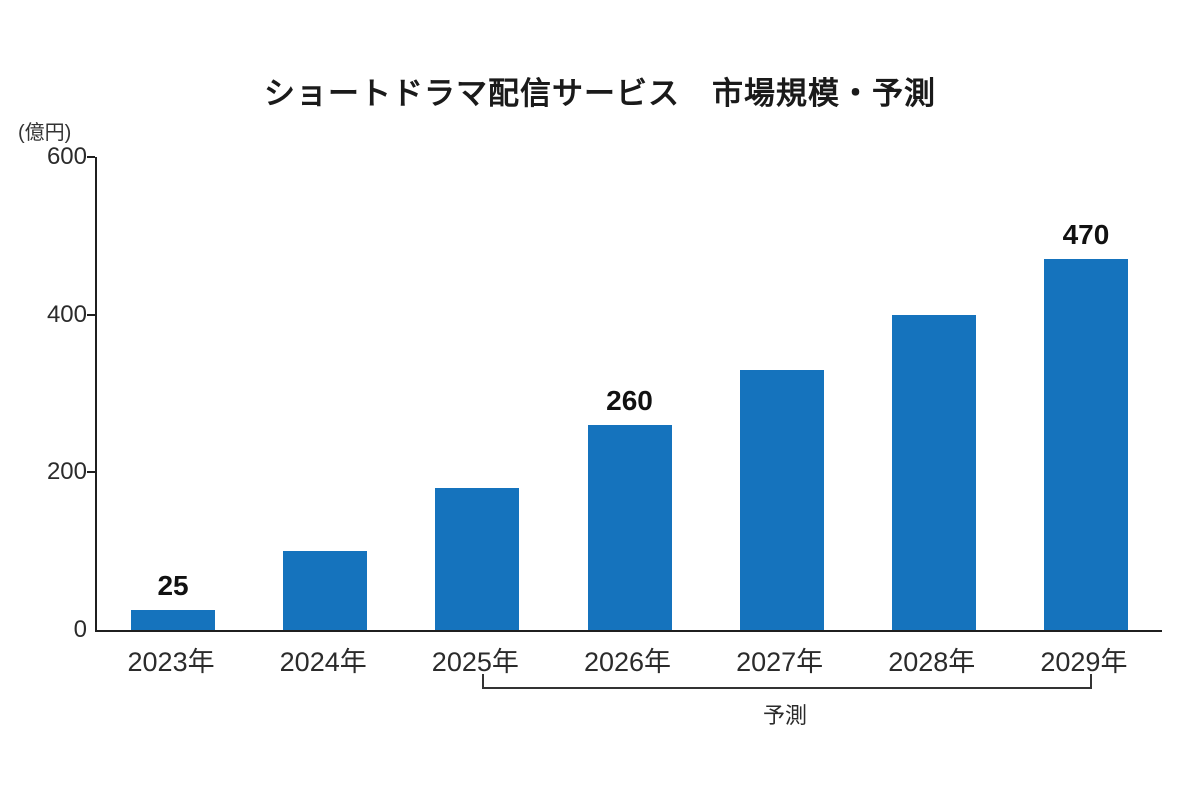 The image size is (1200, 800). Describe the element at coordinates (1086, 235) in the screenshot. I see `bar-value-label: 470` at that location.